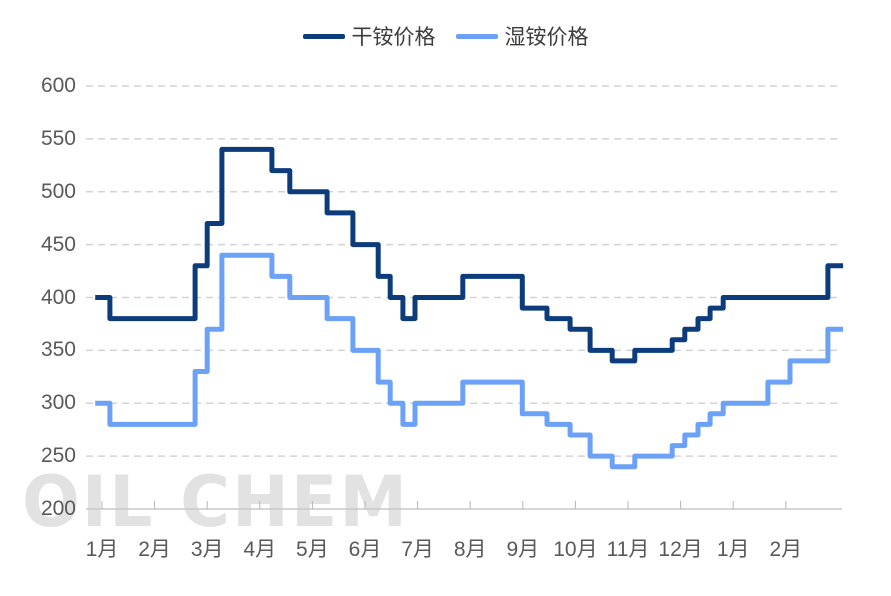  What do you see at coordinates (628, 549) in the screenshot?
I see `x-axis-label: 11月` at bounding box center [628, 549].